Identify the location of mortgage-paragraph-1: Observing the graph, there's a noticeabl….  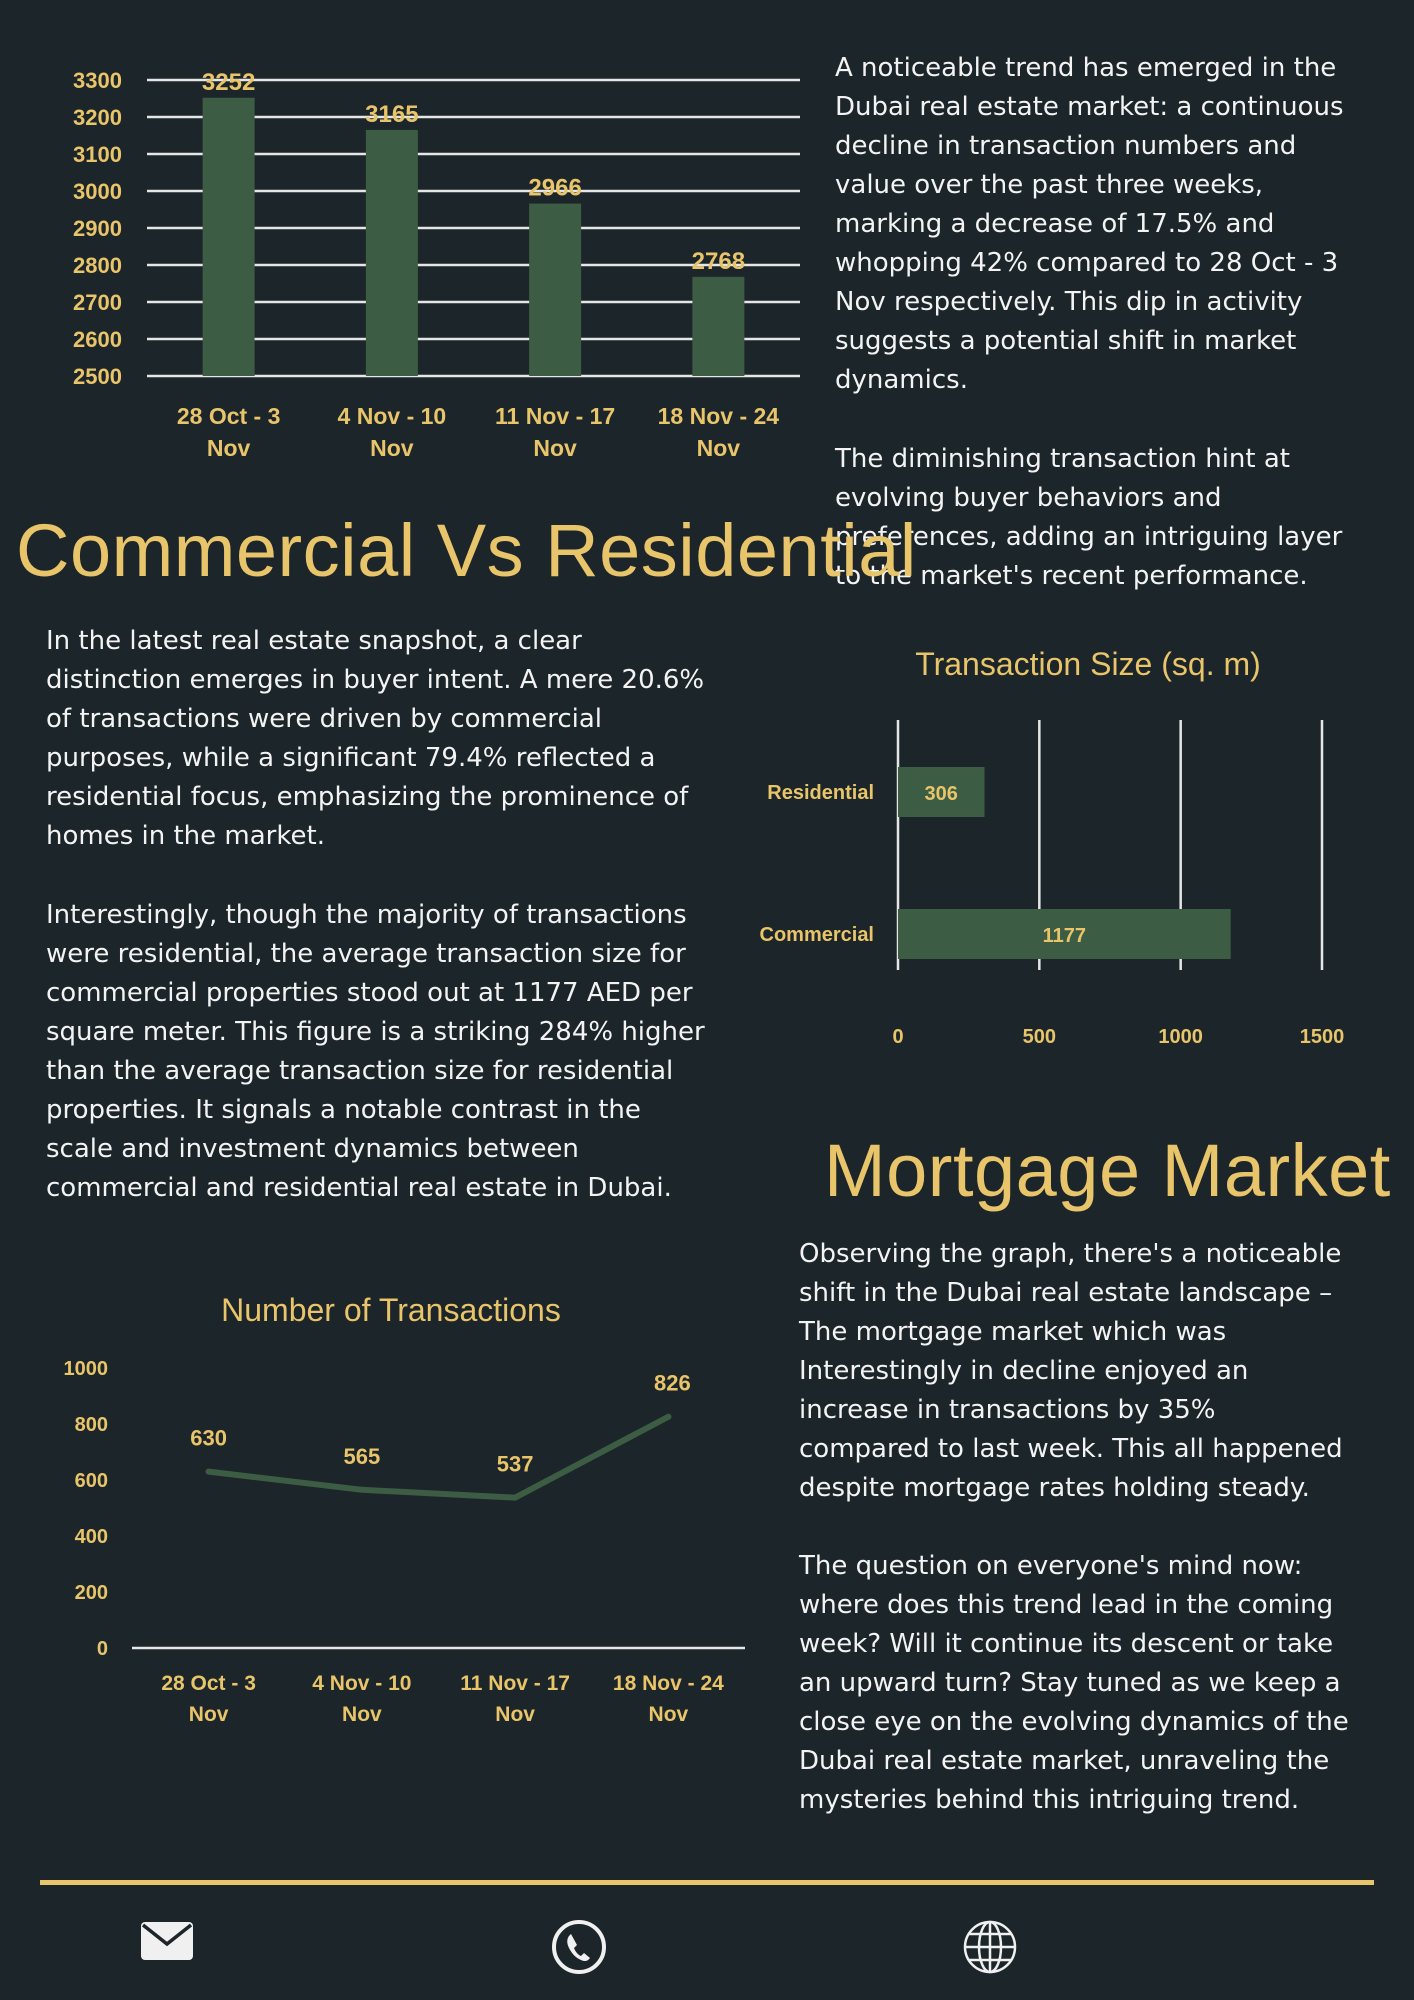
(1071, 1371).